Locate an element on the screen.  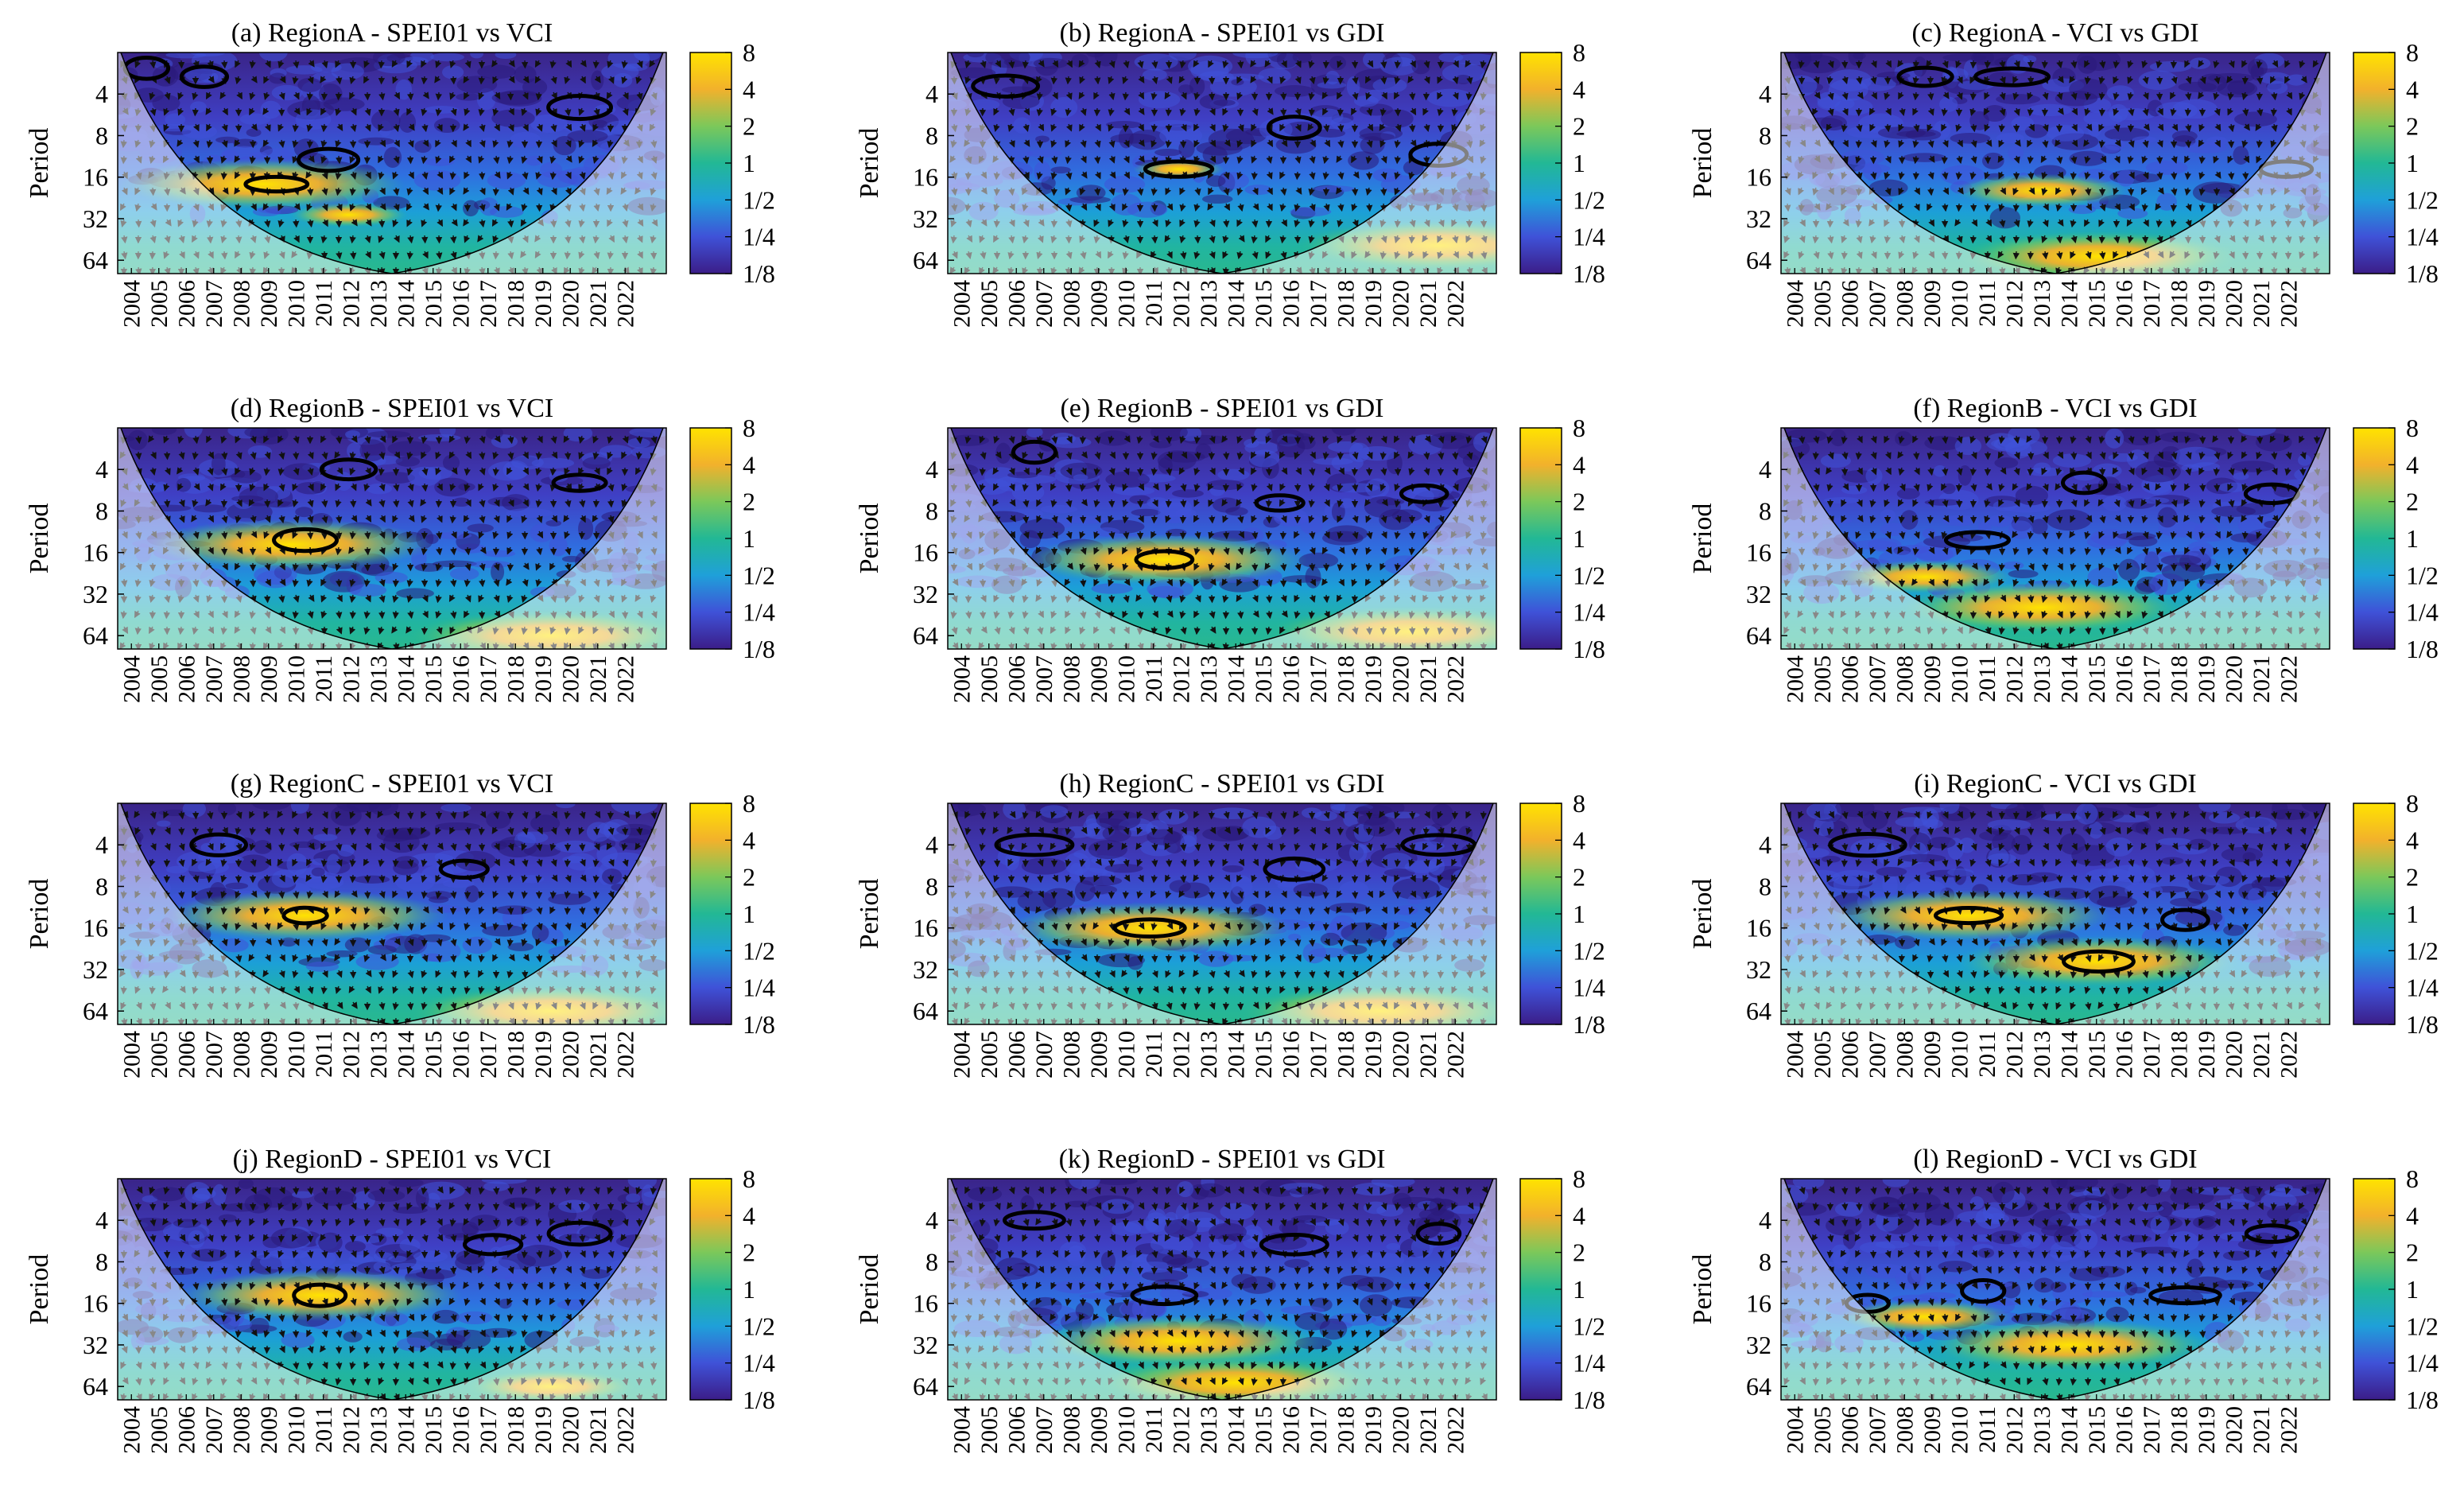
x-tick-label: 2017 is located at coordinates (488, 304).